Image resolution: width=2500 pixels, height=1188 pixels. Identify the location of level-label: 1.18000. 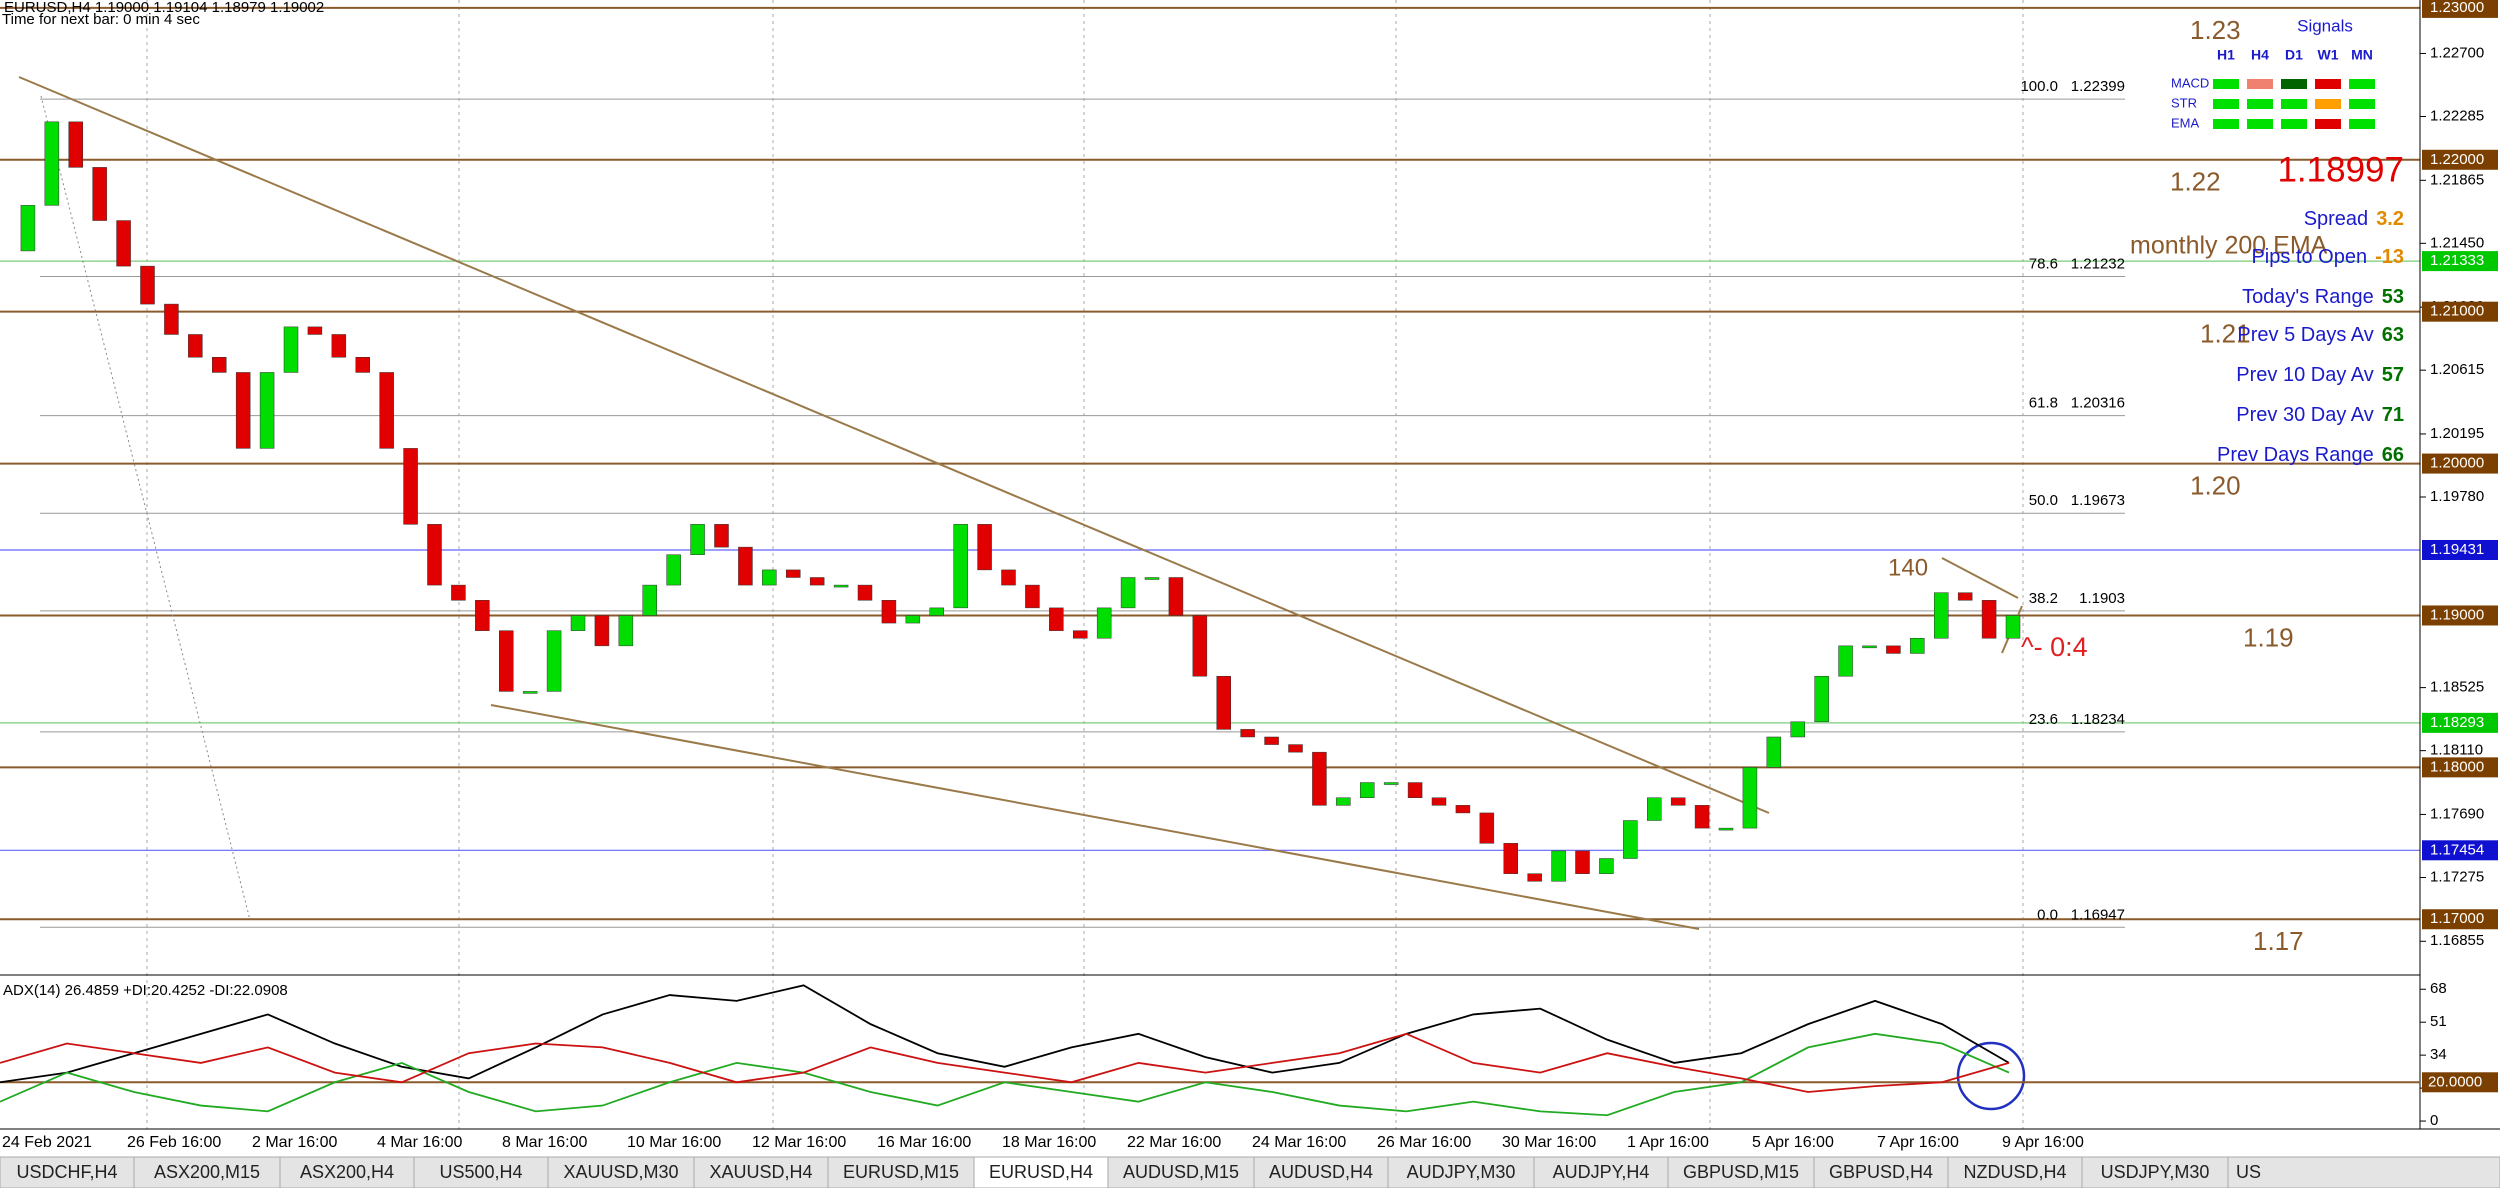
(2457, 766).